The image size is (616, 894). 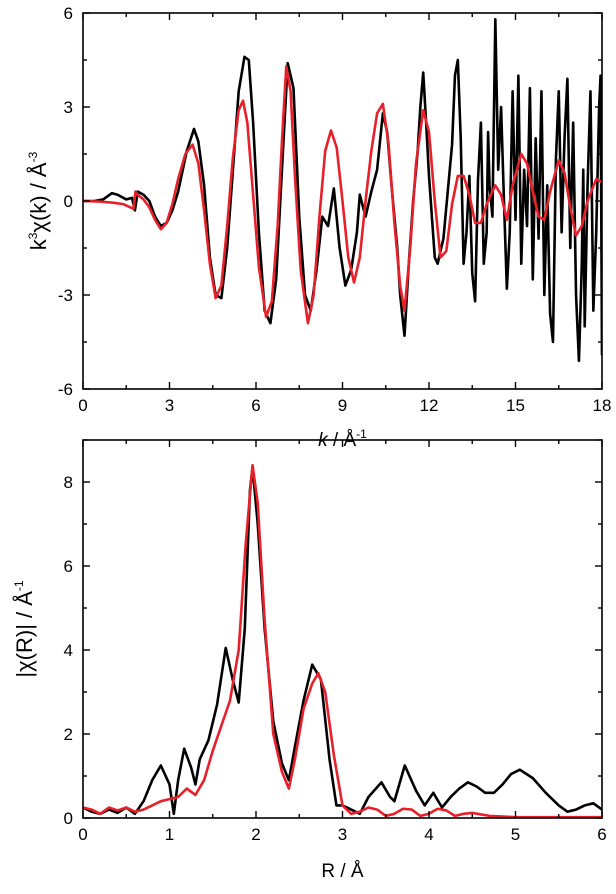 What do you see at coordinates (33, 156) in the screenshot?
I see `y-axis-title-sup: -3` at bounding box center [33, 156].